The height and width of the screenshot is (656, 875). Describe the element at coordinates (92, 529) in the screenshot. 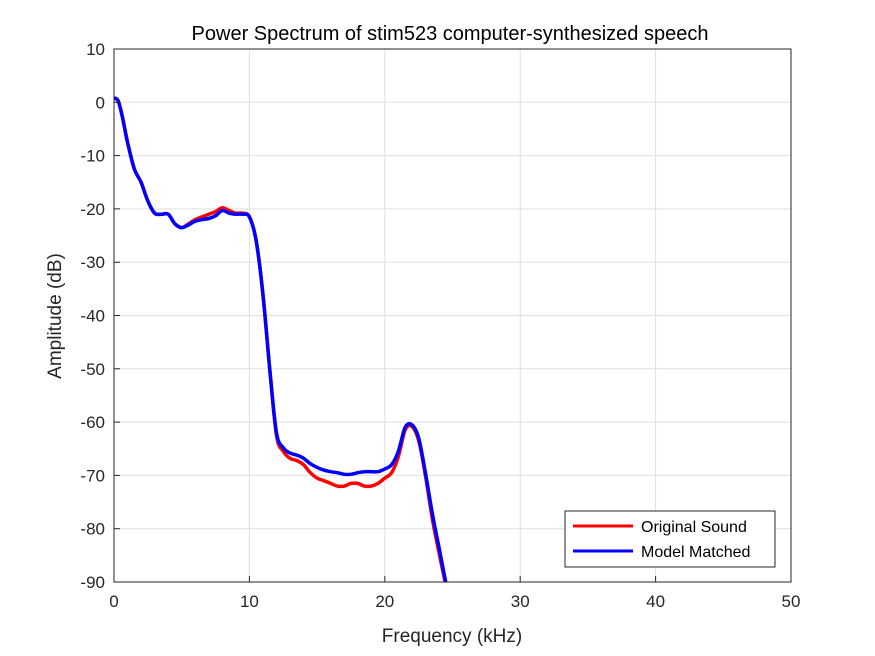

I see `y-tick-label: -80` at that location.